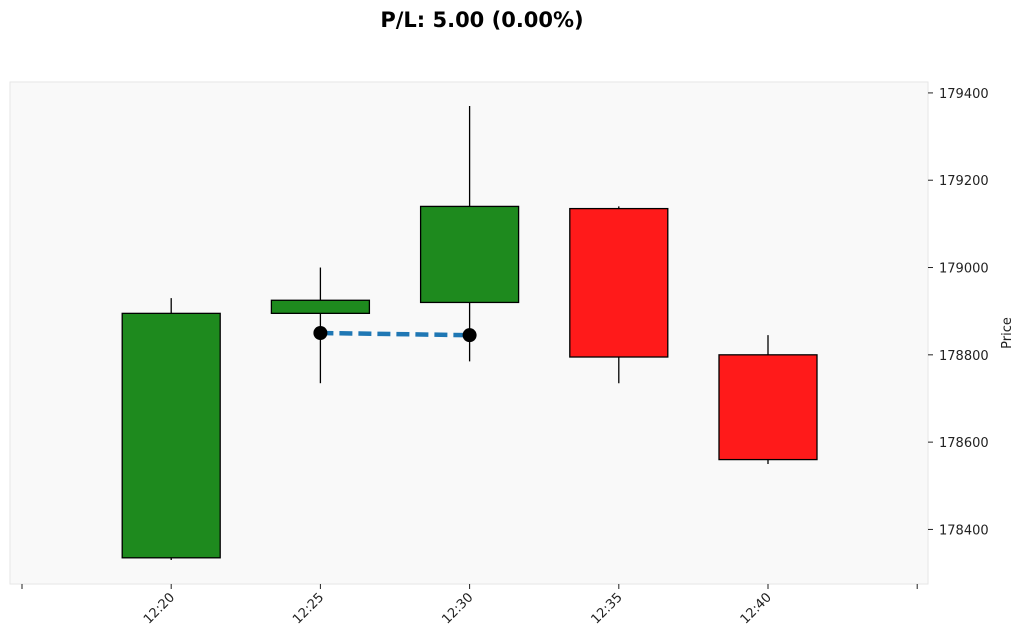 This screenshot has width=1024, height=644. Describe the element at coordinates (457, 608) in the screenshot. I see `x-tick-label: 12:30` at that location.